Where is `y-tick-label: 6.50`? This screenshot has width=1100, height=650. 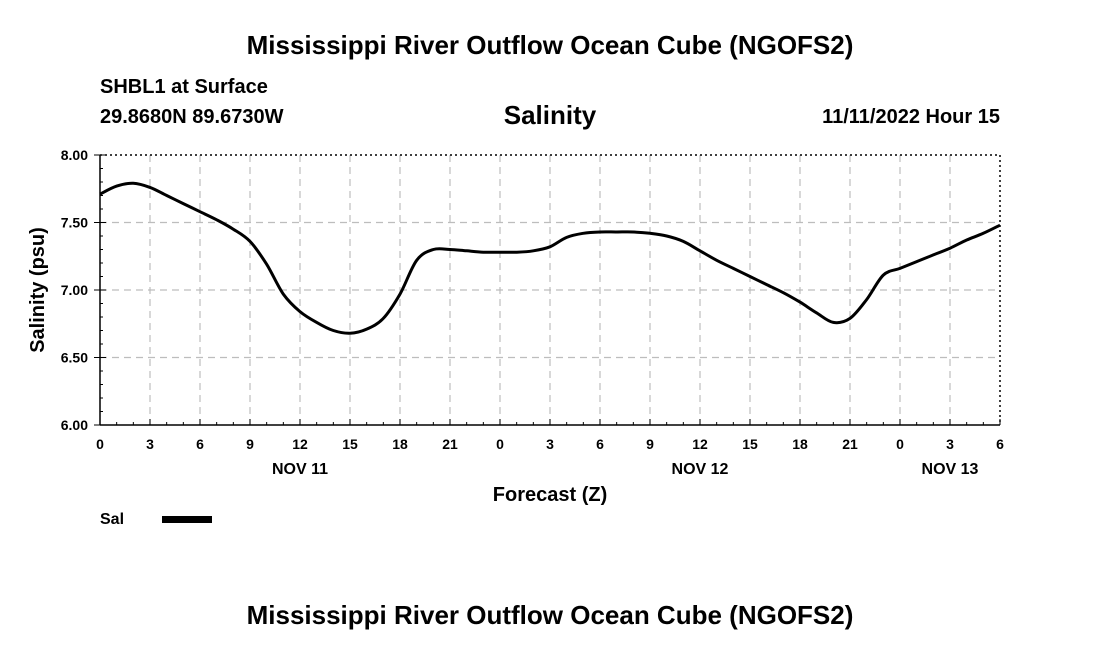
y-tick-label: 6.50 is located at coordinates (74, 358).